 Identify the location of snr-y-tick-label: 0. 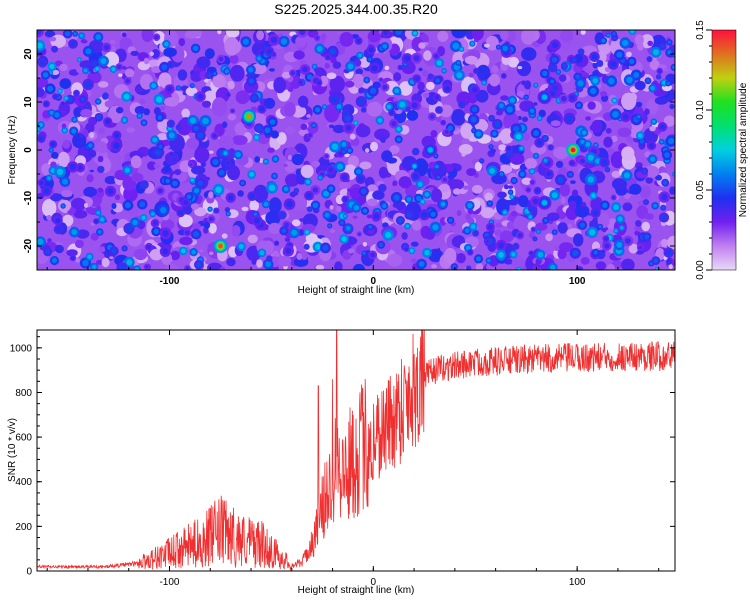
(29, 572).